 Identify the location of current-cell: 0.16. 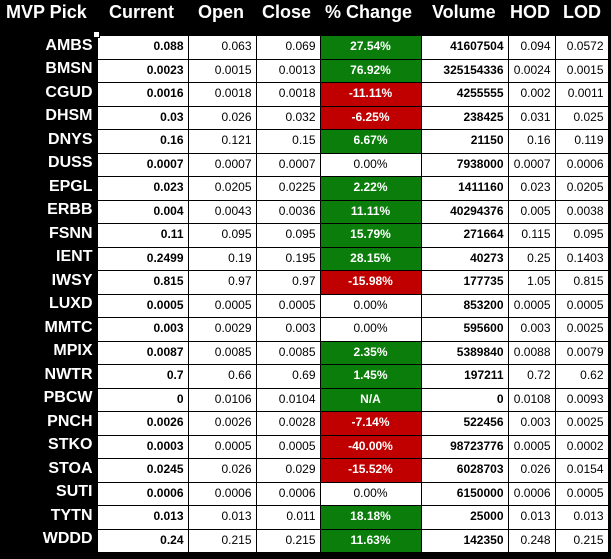
(142, 141).